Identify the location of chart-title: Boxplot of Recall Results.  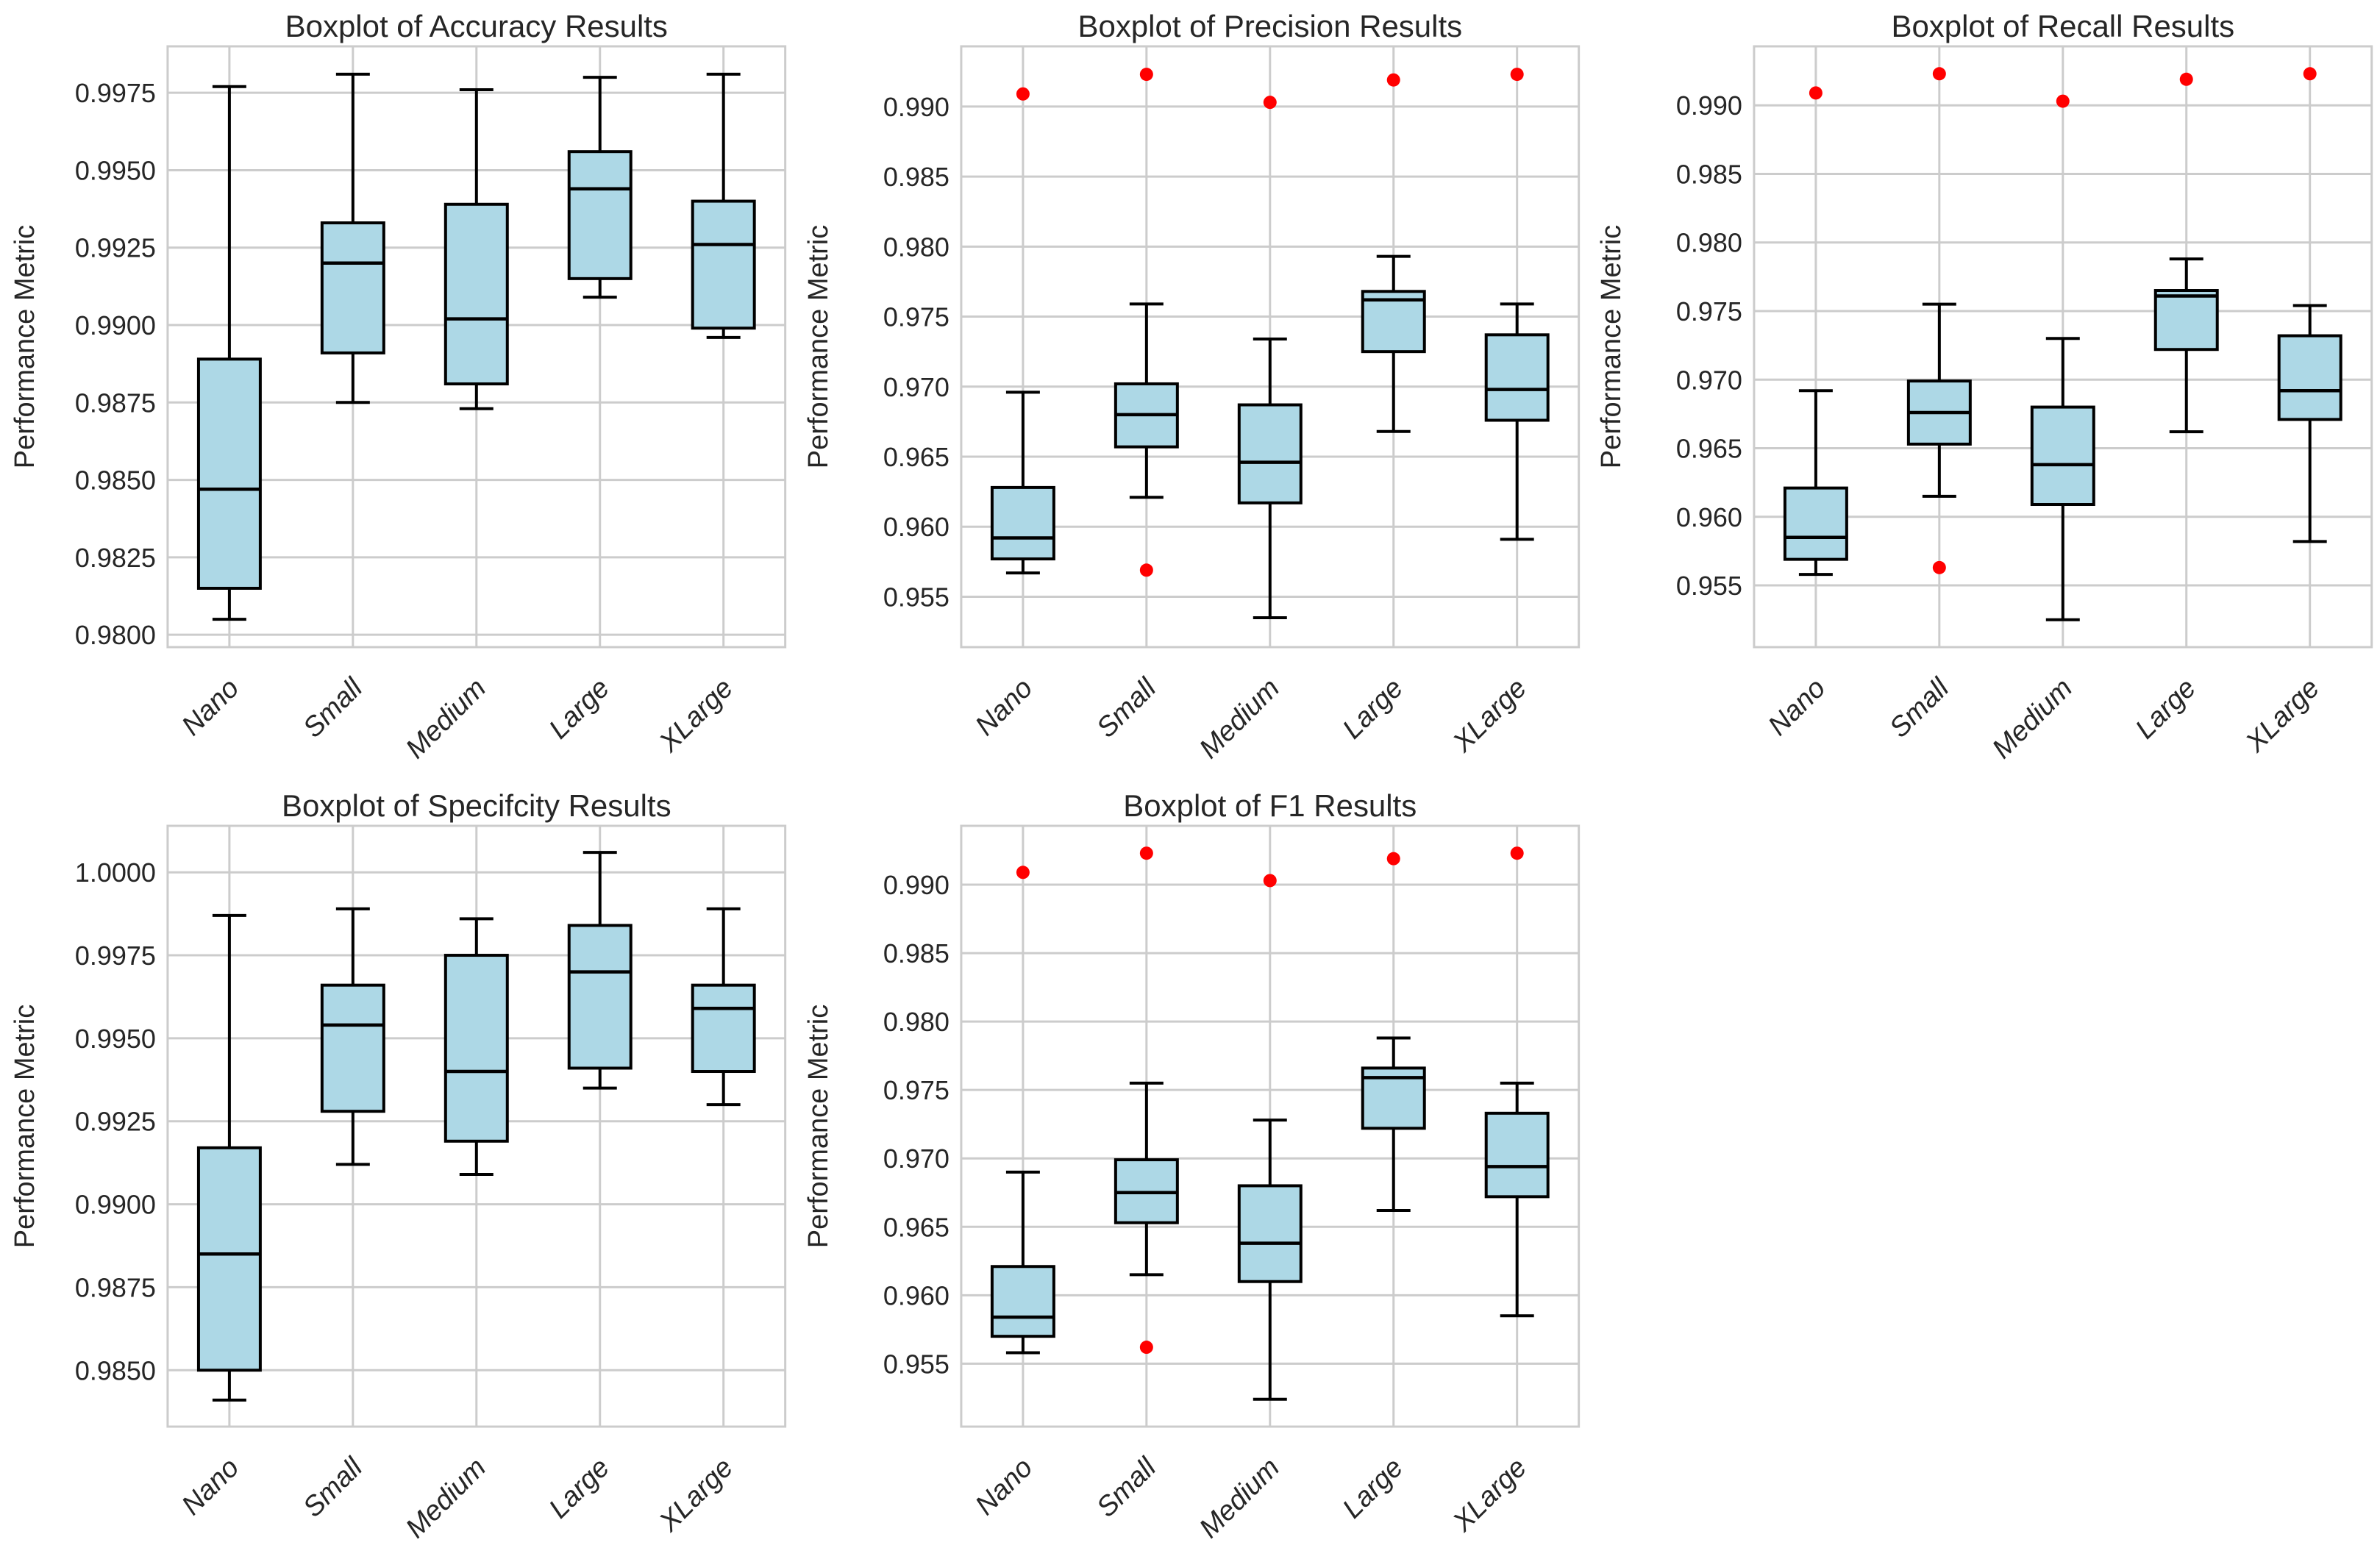
(2064, 26).